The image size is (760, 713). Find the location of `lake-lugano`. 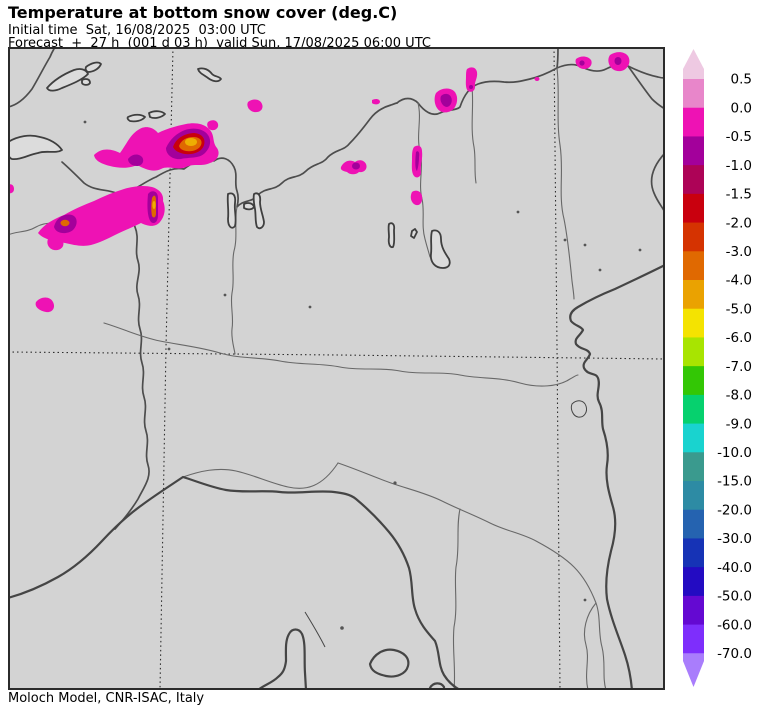

lake-lugano is located at coordinates (249, 206).